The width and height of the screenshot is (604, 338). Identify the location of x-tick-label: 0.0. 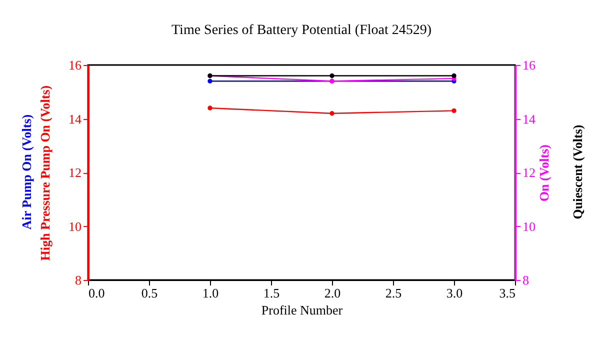
(96, 293).